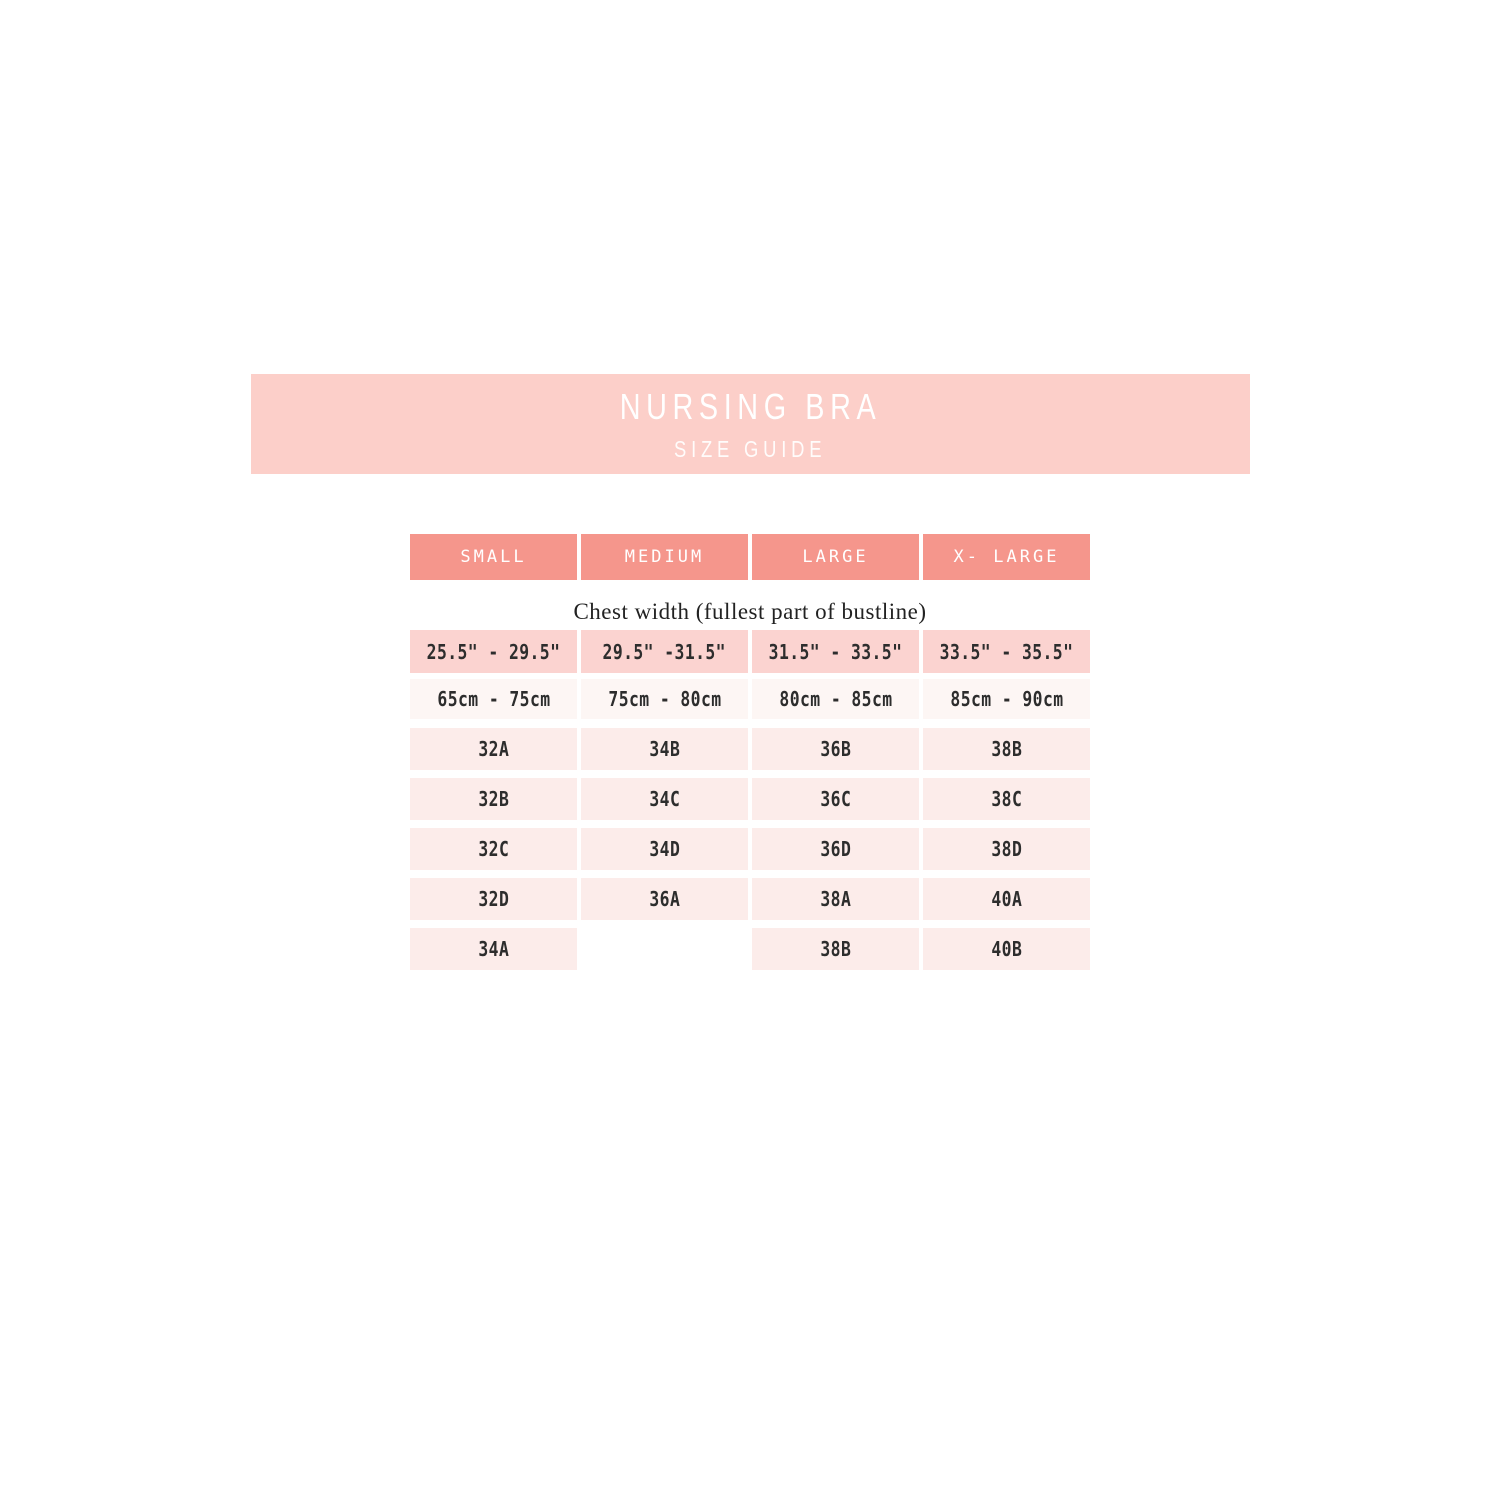 This screenshot has height=1500, width=1500. I want to click on inch-range-xlarge: 33.5" - 35.5", so click(1006, 651).